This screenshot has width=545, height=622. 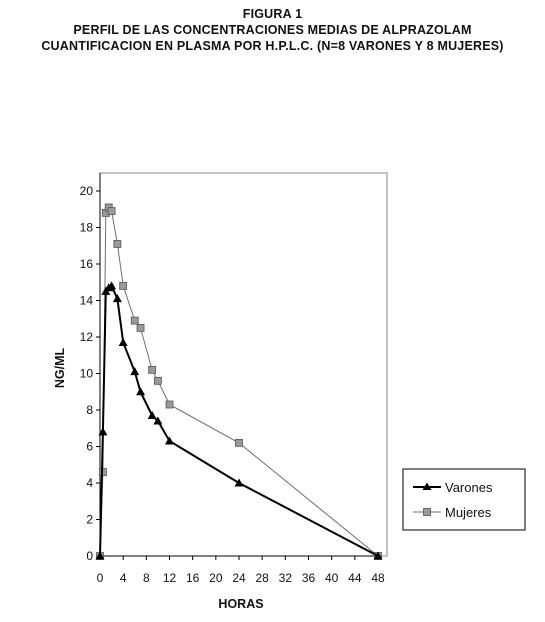 What do you see at coordinates (87, 228) in the screenshot?
I see `y-tick-label: 18` at bounding box center [87, 228].